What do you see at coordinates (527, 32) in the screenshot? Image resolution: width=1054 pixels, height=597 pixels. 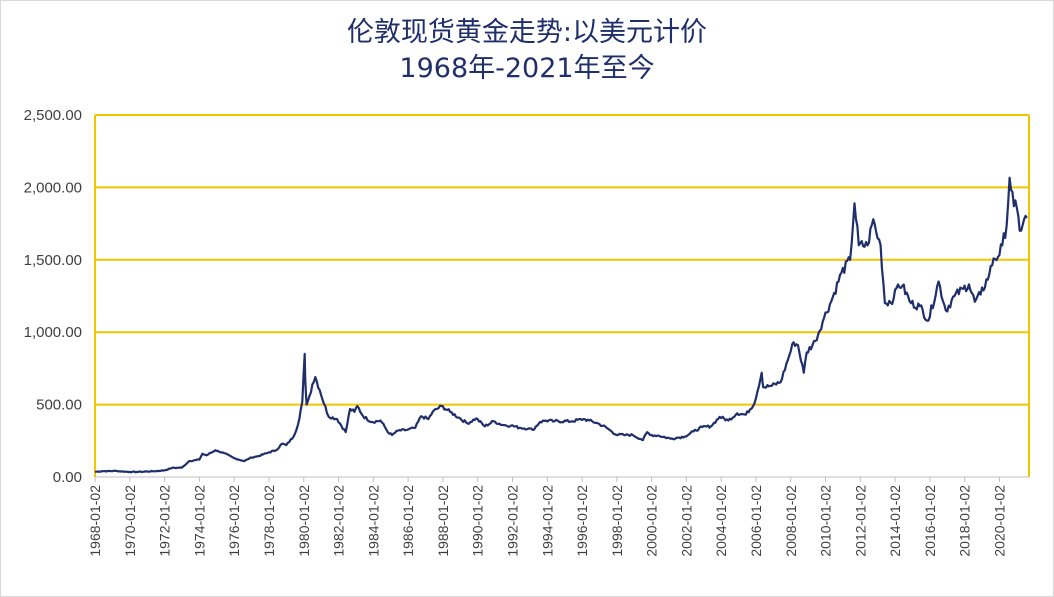 I see `chart-title: 伦敦现货黄金走势:以美元计价` at bounding box center [527, 32].